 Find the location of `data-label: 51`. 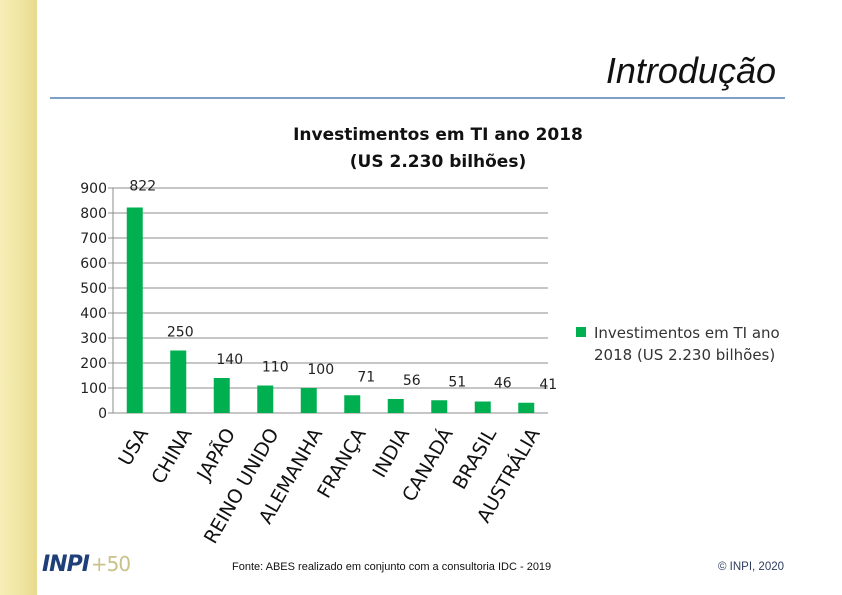

data-label: 51 is located at coordinates (457, 382).